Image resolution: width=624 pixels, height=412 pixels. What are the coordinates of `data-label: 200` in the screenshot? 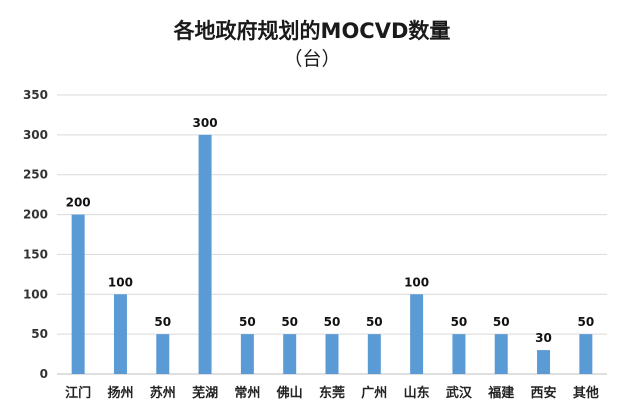 It's located at (78, 203).